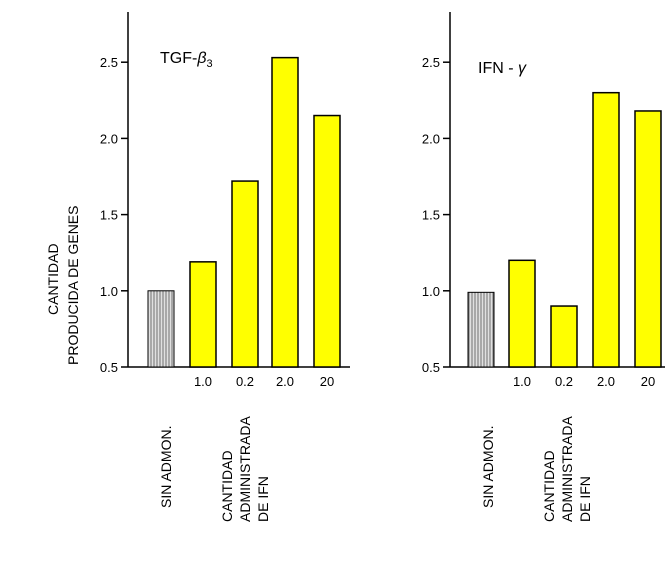 This screenshot has width=665, height=563. I want to click on y-axis-label-line2: PRODUCIDA DE GENES, so click(73, 285).